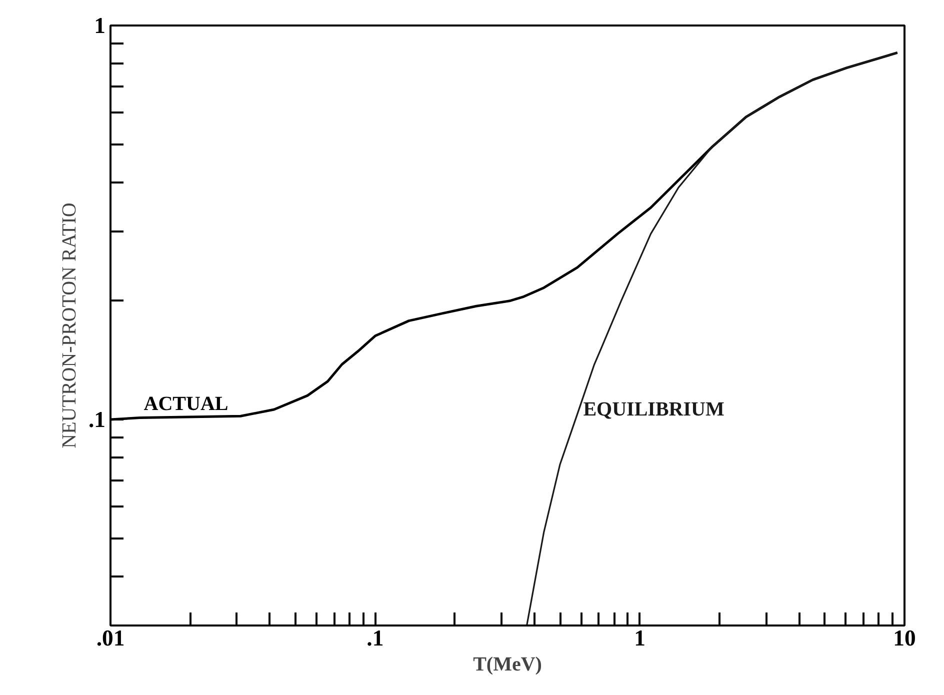 Image resolution: width=944 pixels, height=695 pixels. What do you see at coordinates (653, 409) in the screenshot?
I see `series-label: EQUILIBRIUM` at bounding box center [653, 409].